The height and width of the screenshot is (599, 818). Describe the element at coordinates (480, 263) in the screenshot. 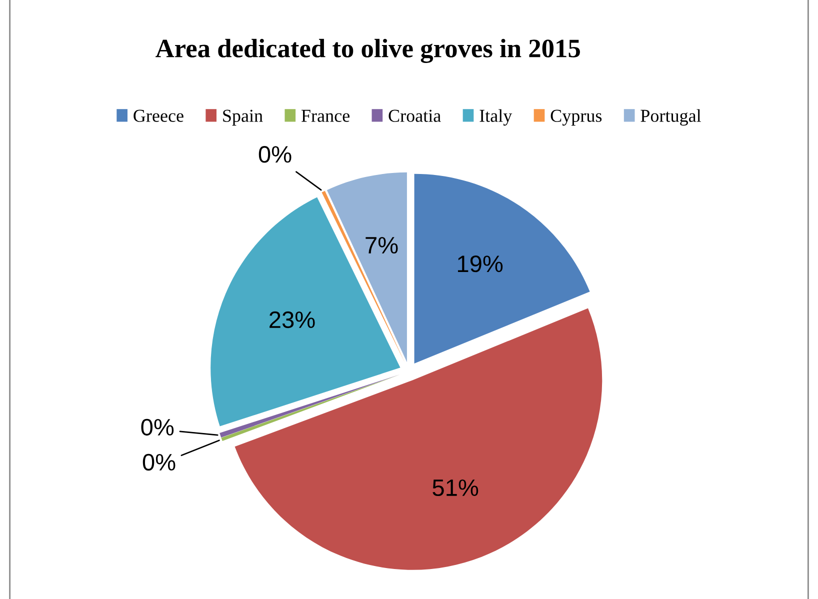

I see `data-label: 19%` at that location.